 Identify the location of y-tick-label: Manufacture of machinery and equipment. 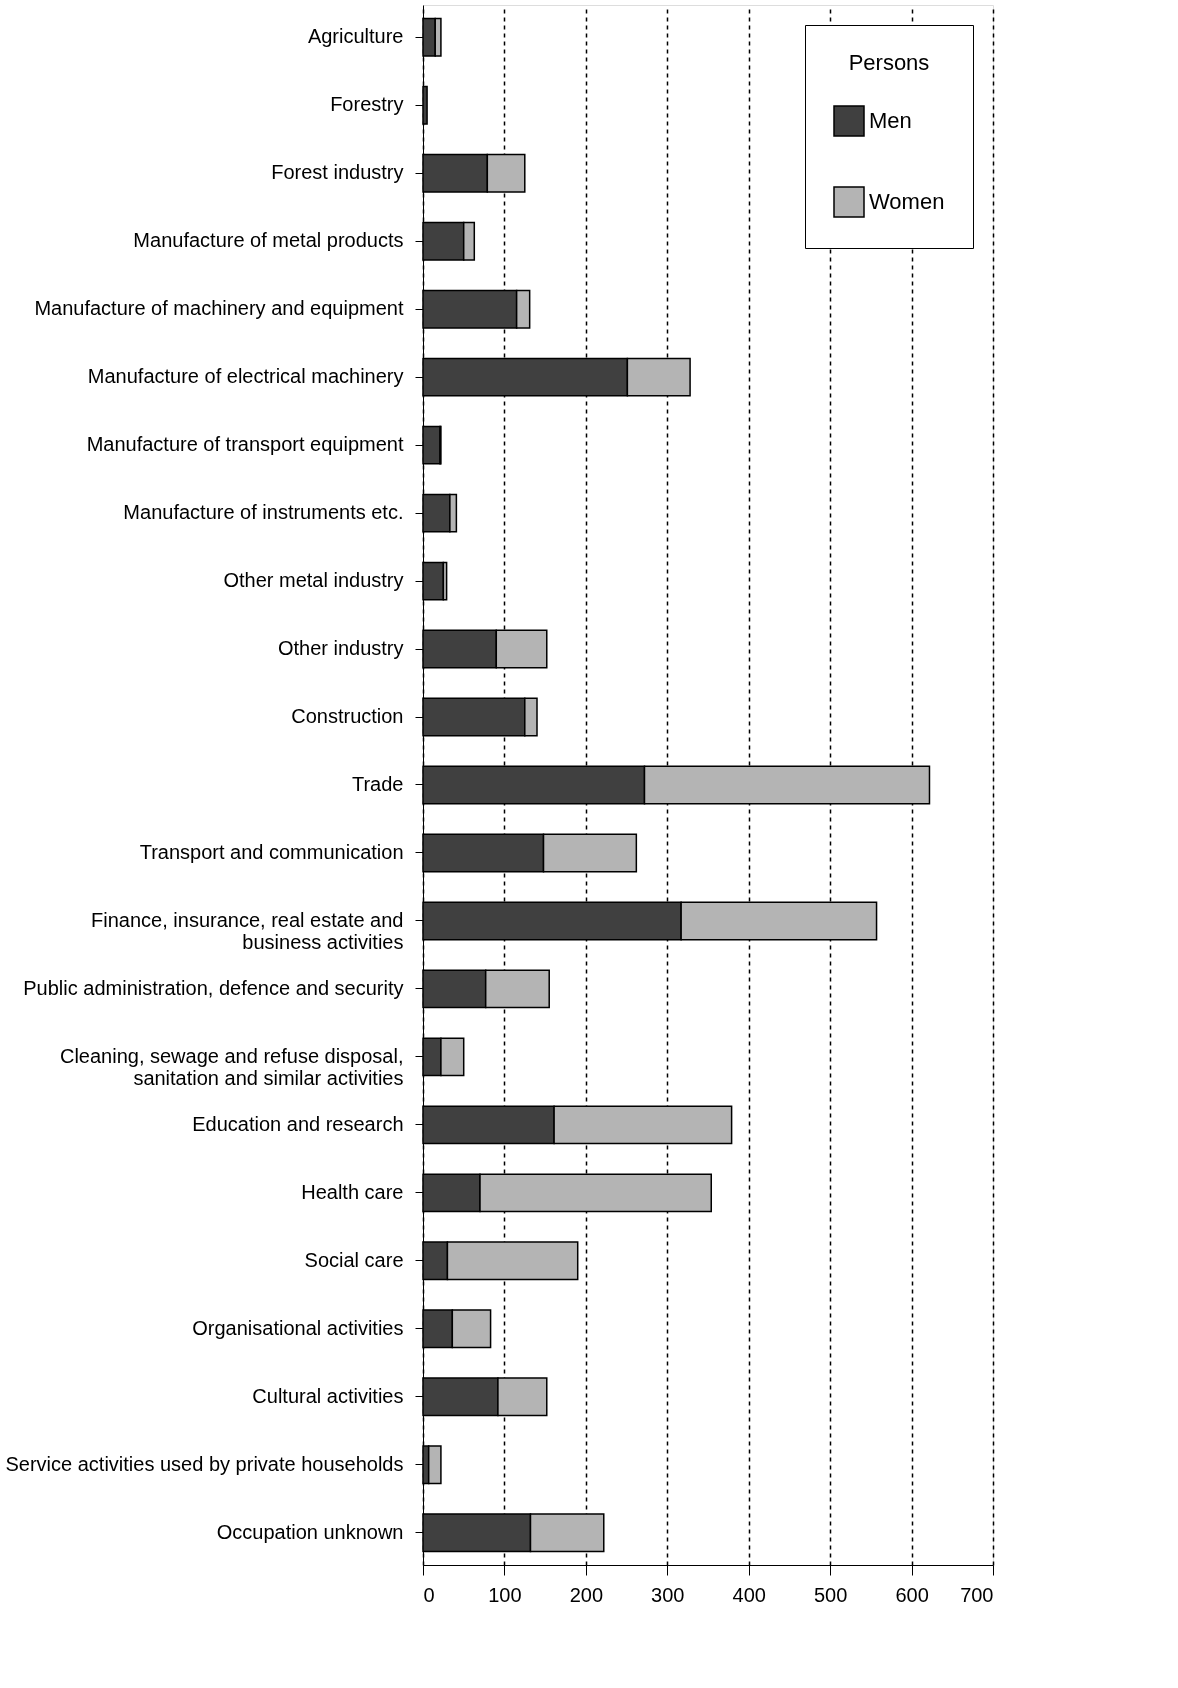
(219, 308).